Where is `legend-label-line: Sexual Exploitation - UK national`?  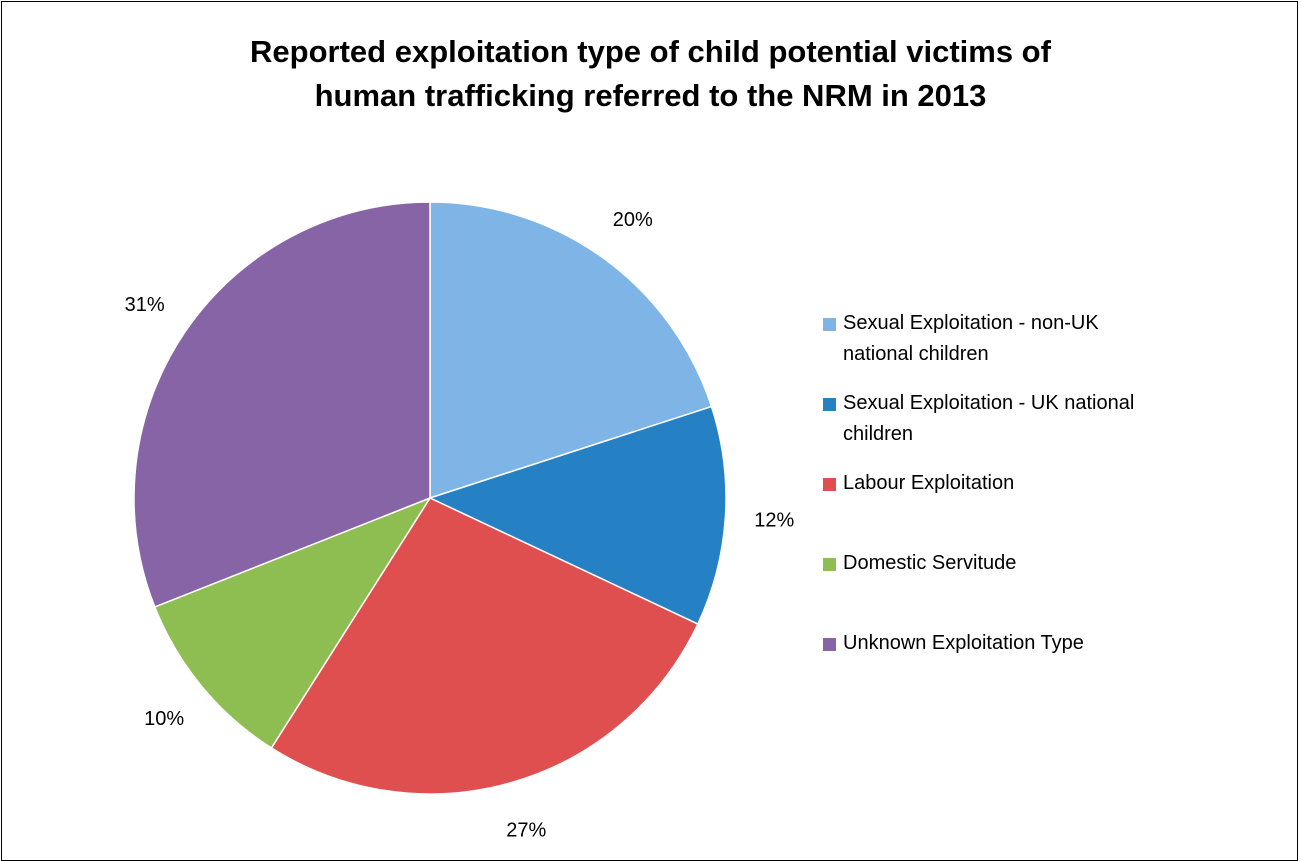
legend-label-line: Sexual Exploitation - UK national is located at coordinates (989, 403).